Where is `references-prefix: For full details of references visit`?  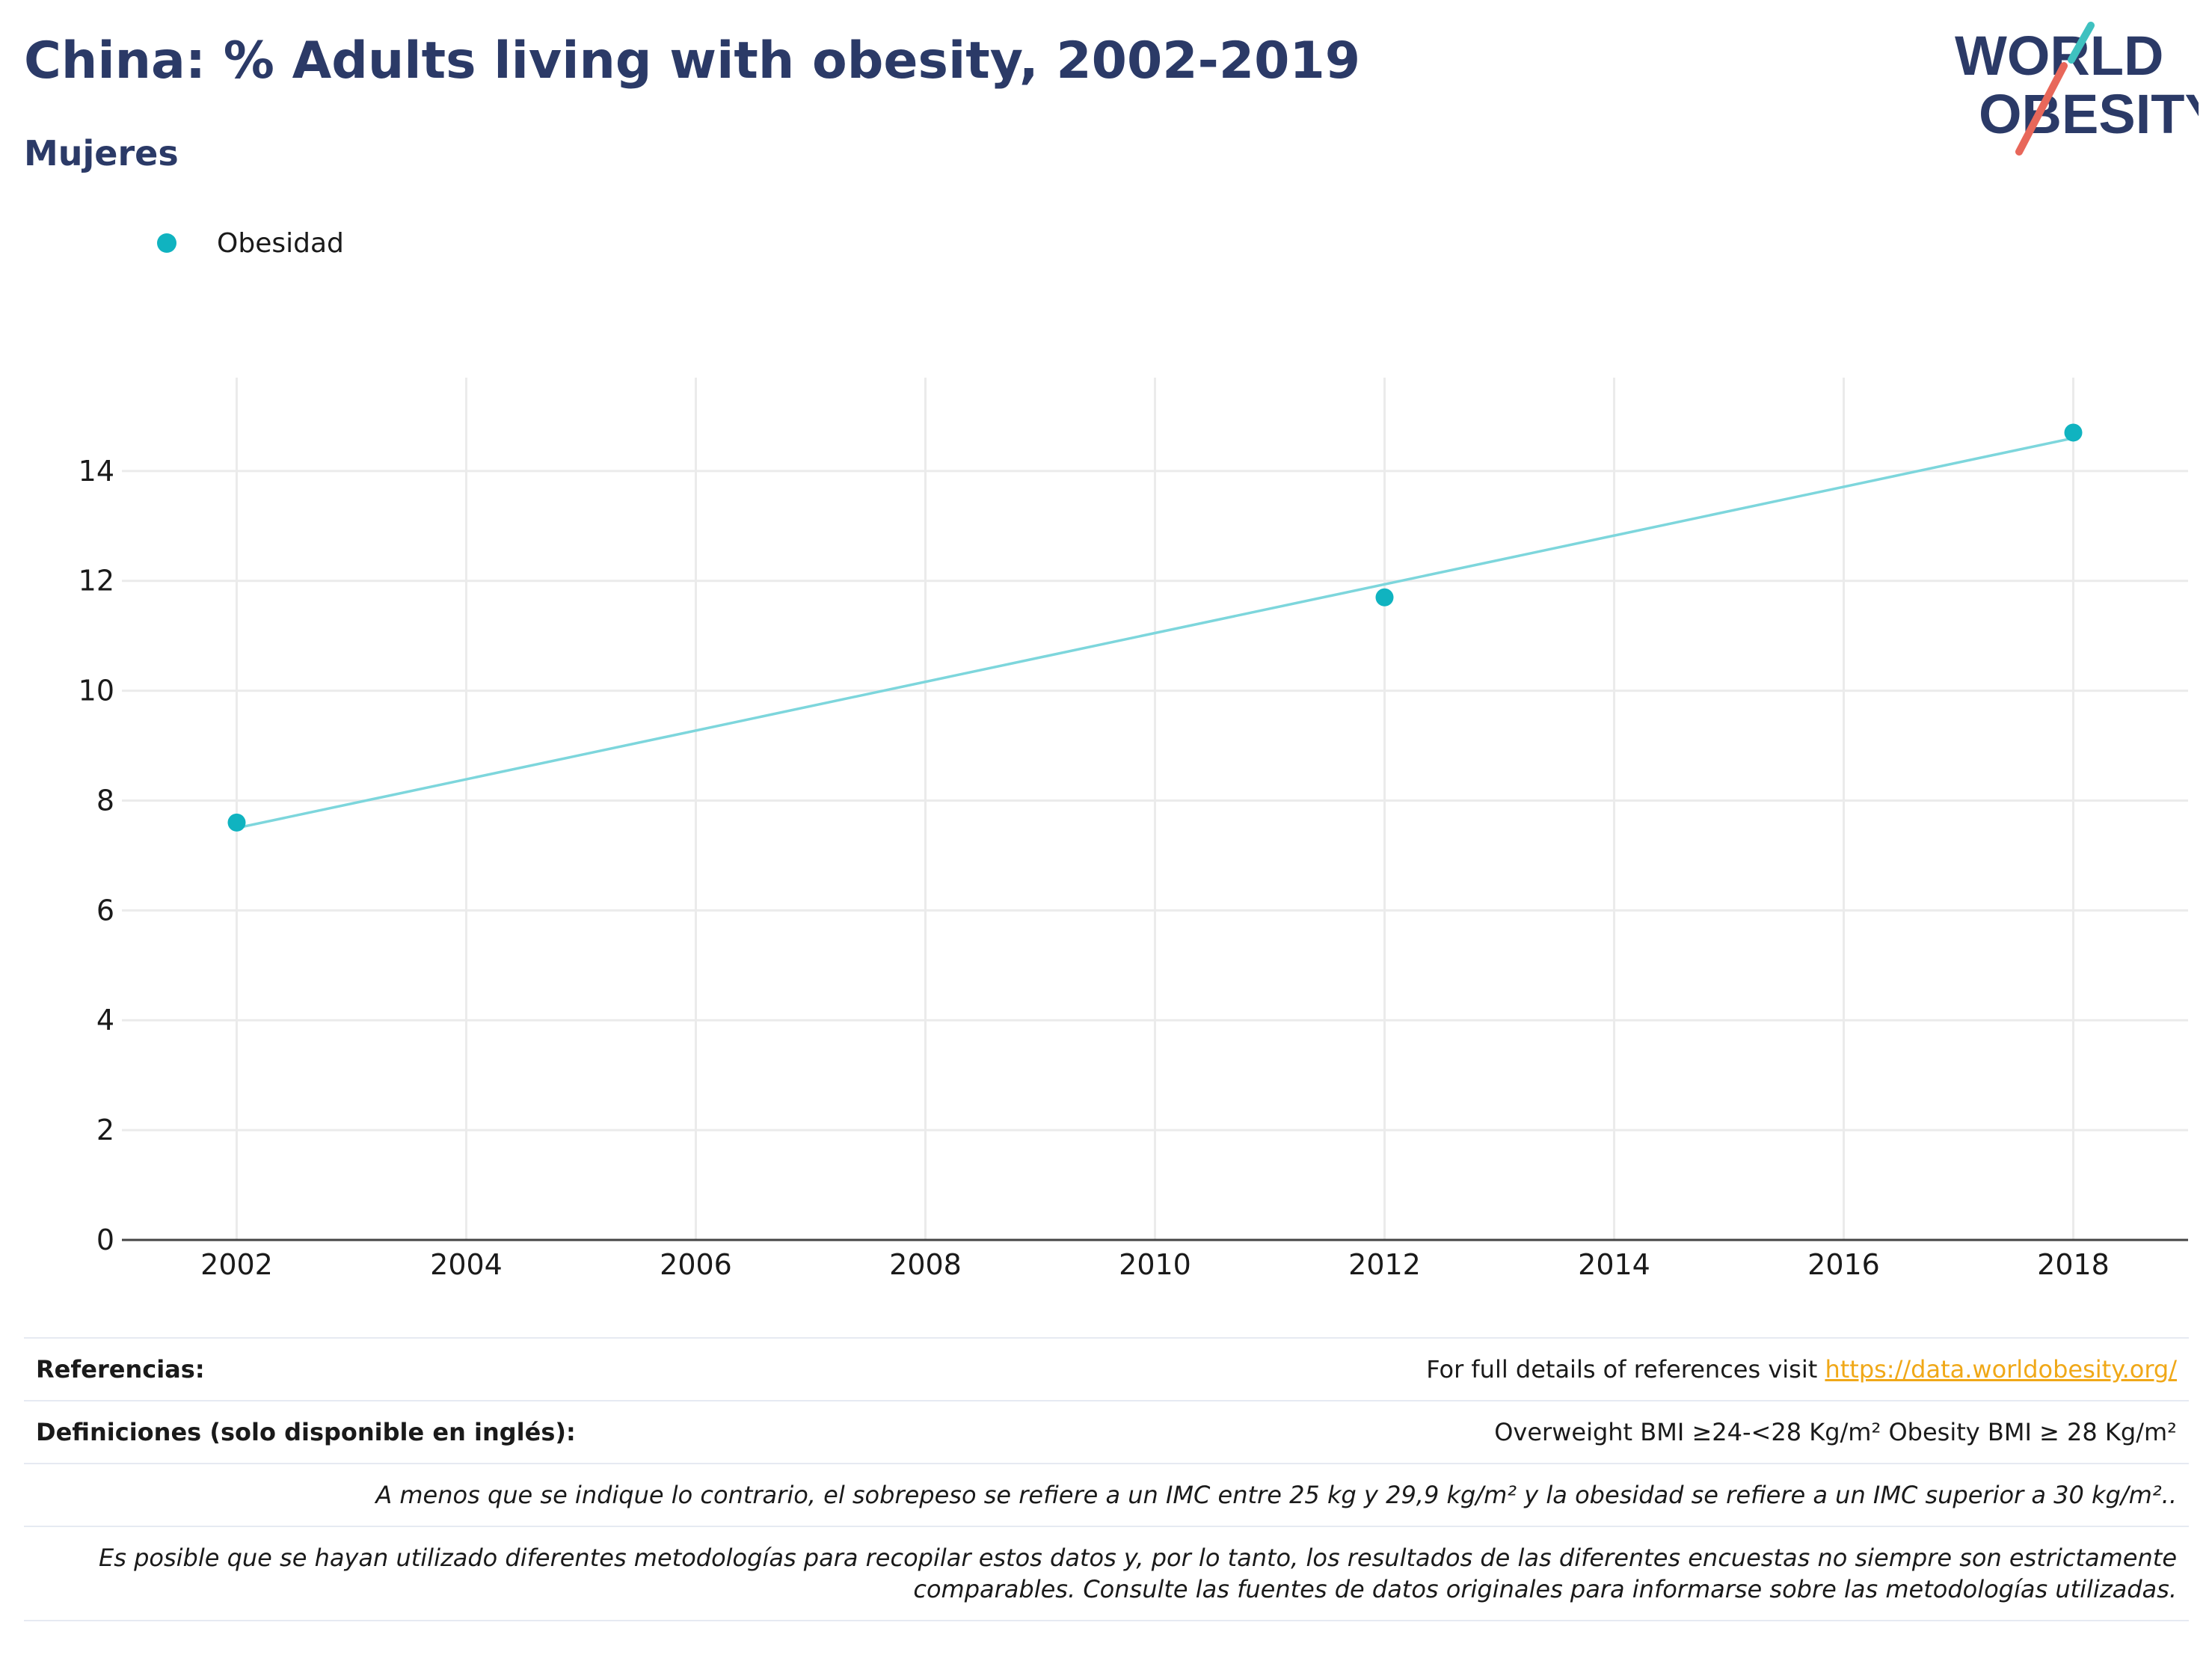
references-prefix: For full details of references visit is located at coordinates (1625, 1369).